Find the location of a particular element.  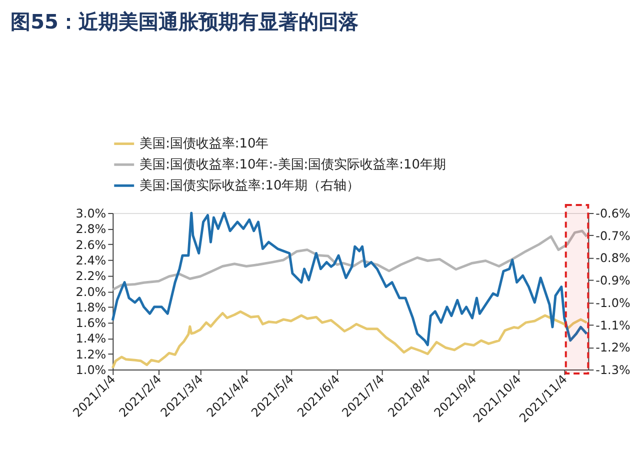

y2-tick-label: -0.7% is located at coordinates (613, 235).